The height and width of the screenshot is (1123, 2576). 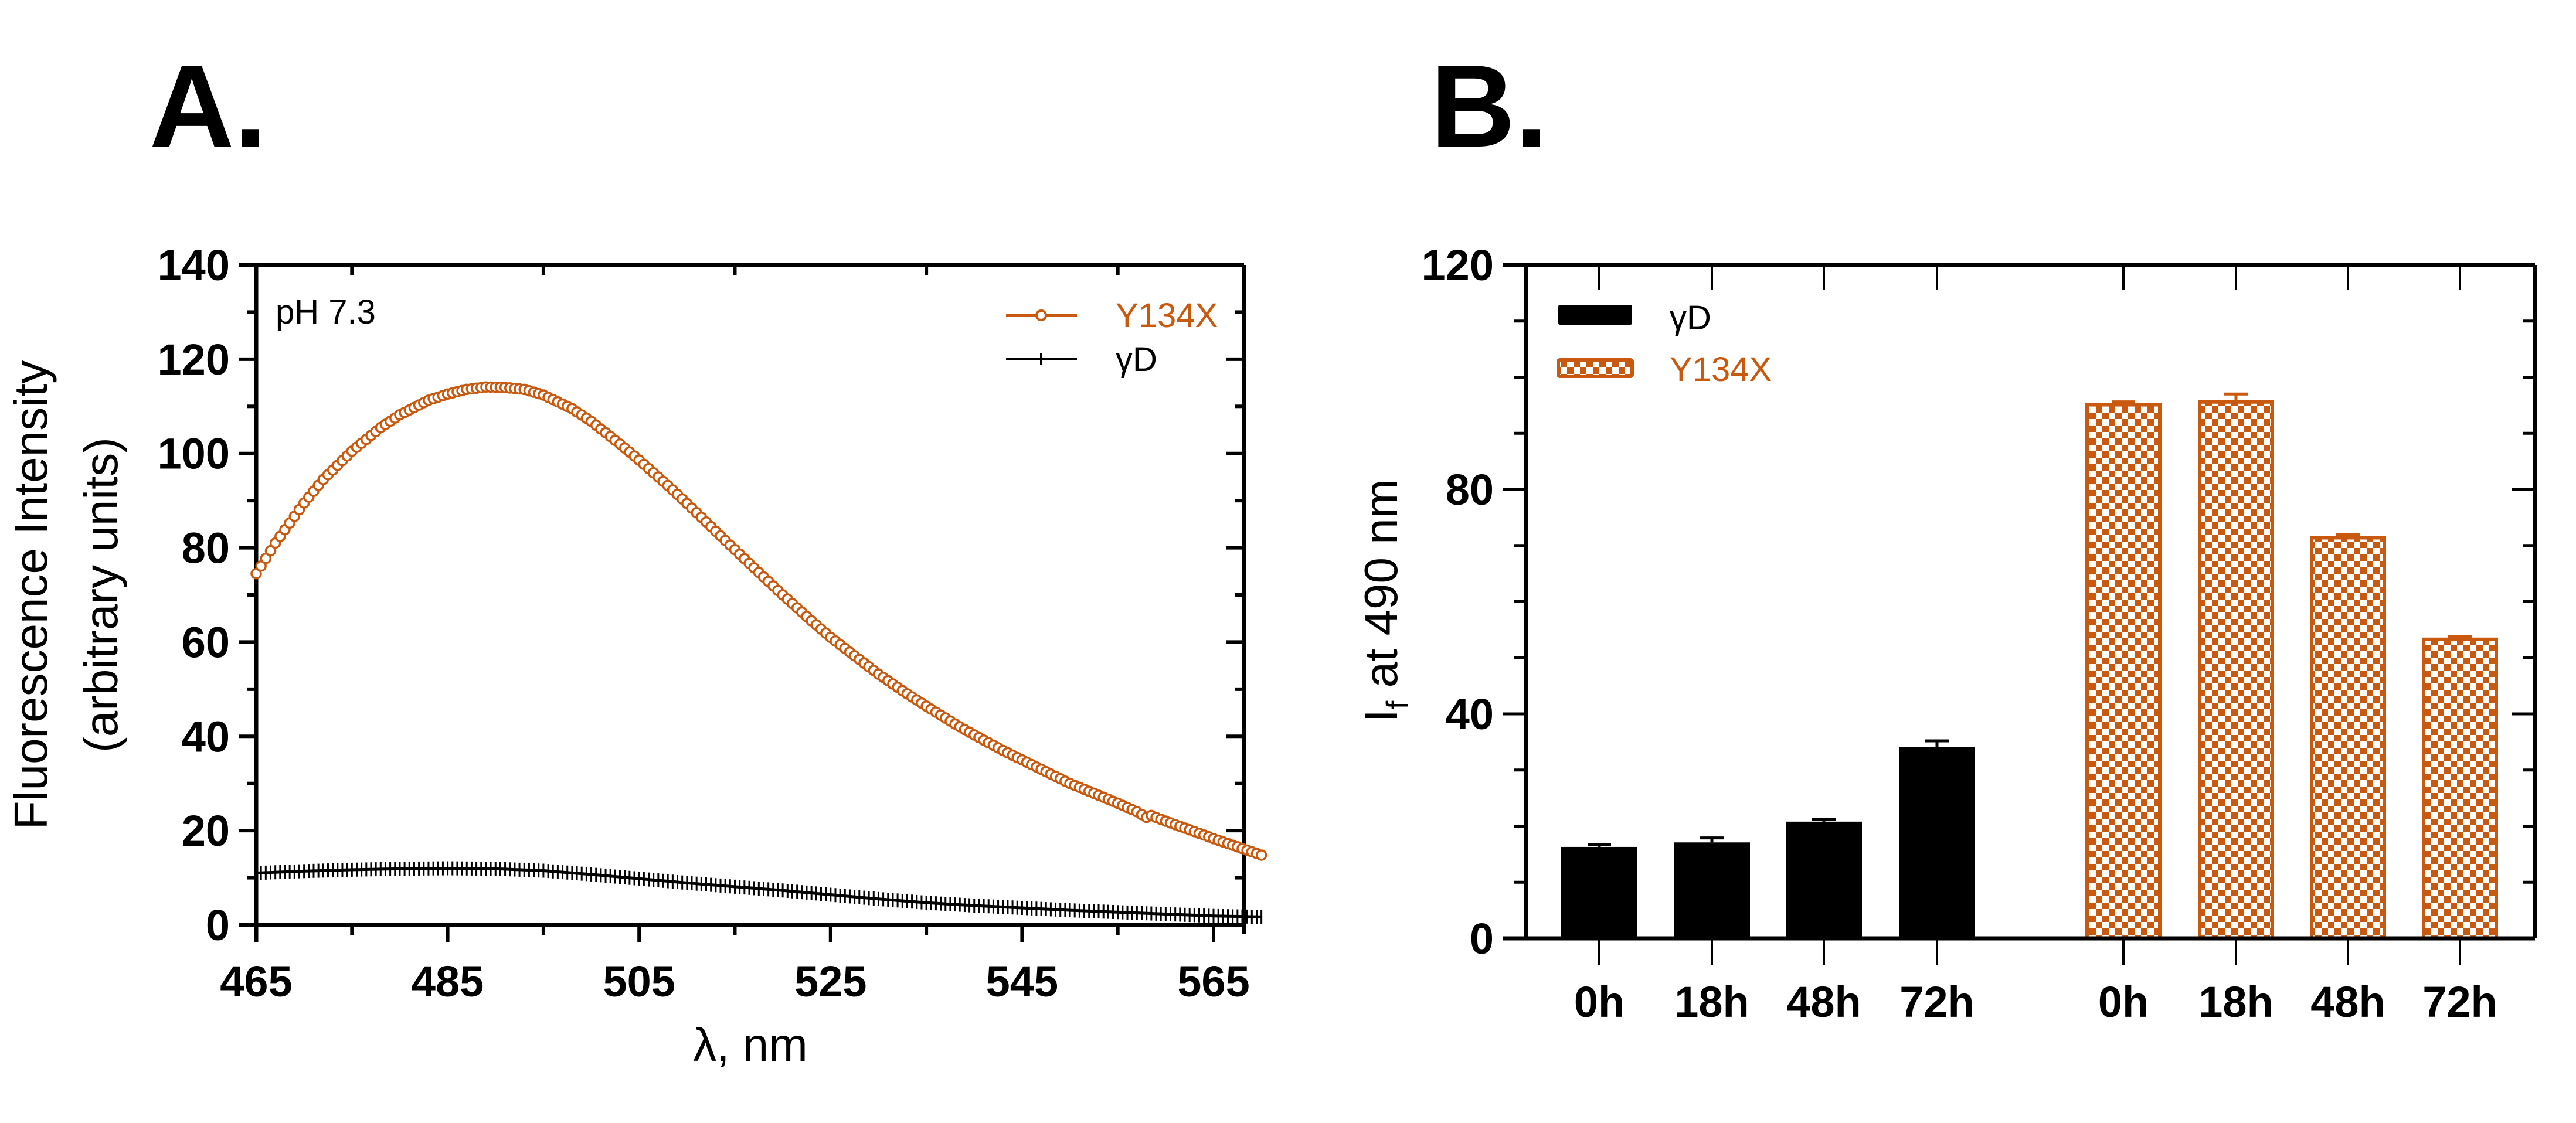 I want to click on legend-marker-y134x, so click(x=1041, y=315).